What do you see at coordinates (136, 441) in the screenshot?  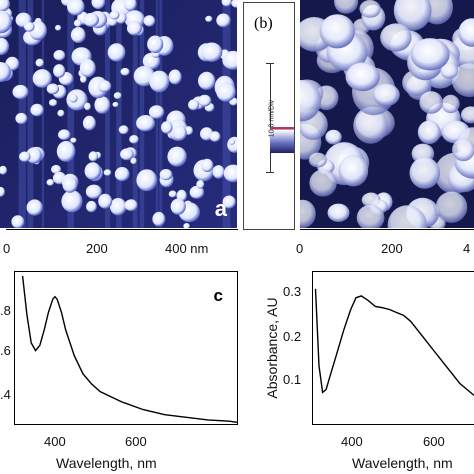 I see `panel-c-xtick-1: 600` at bounding box center [136, 441].